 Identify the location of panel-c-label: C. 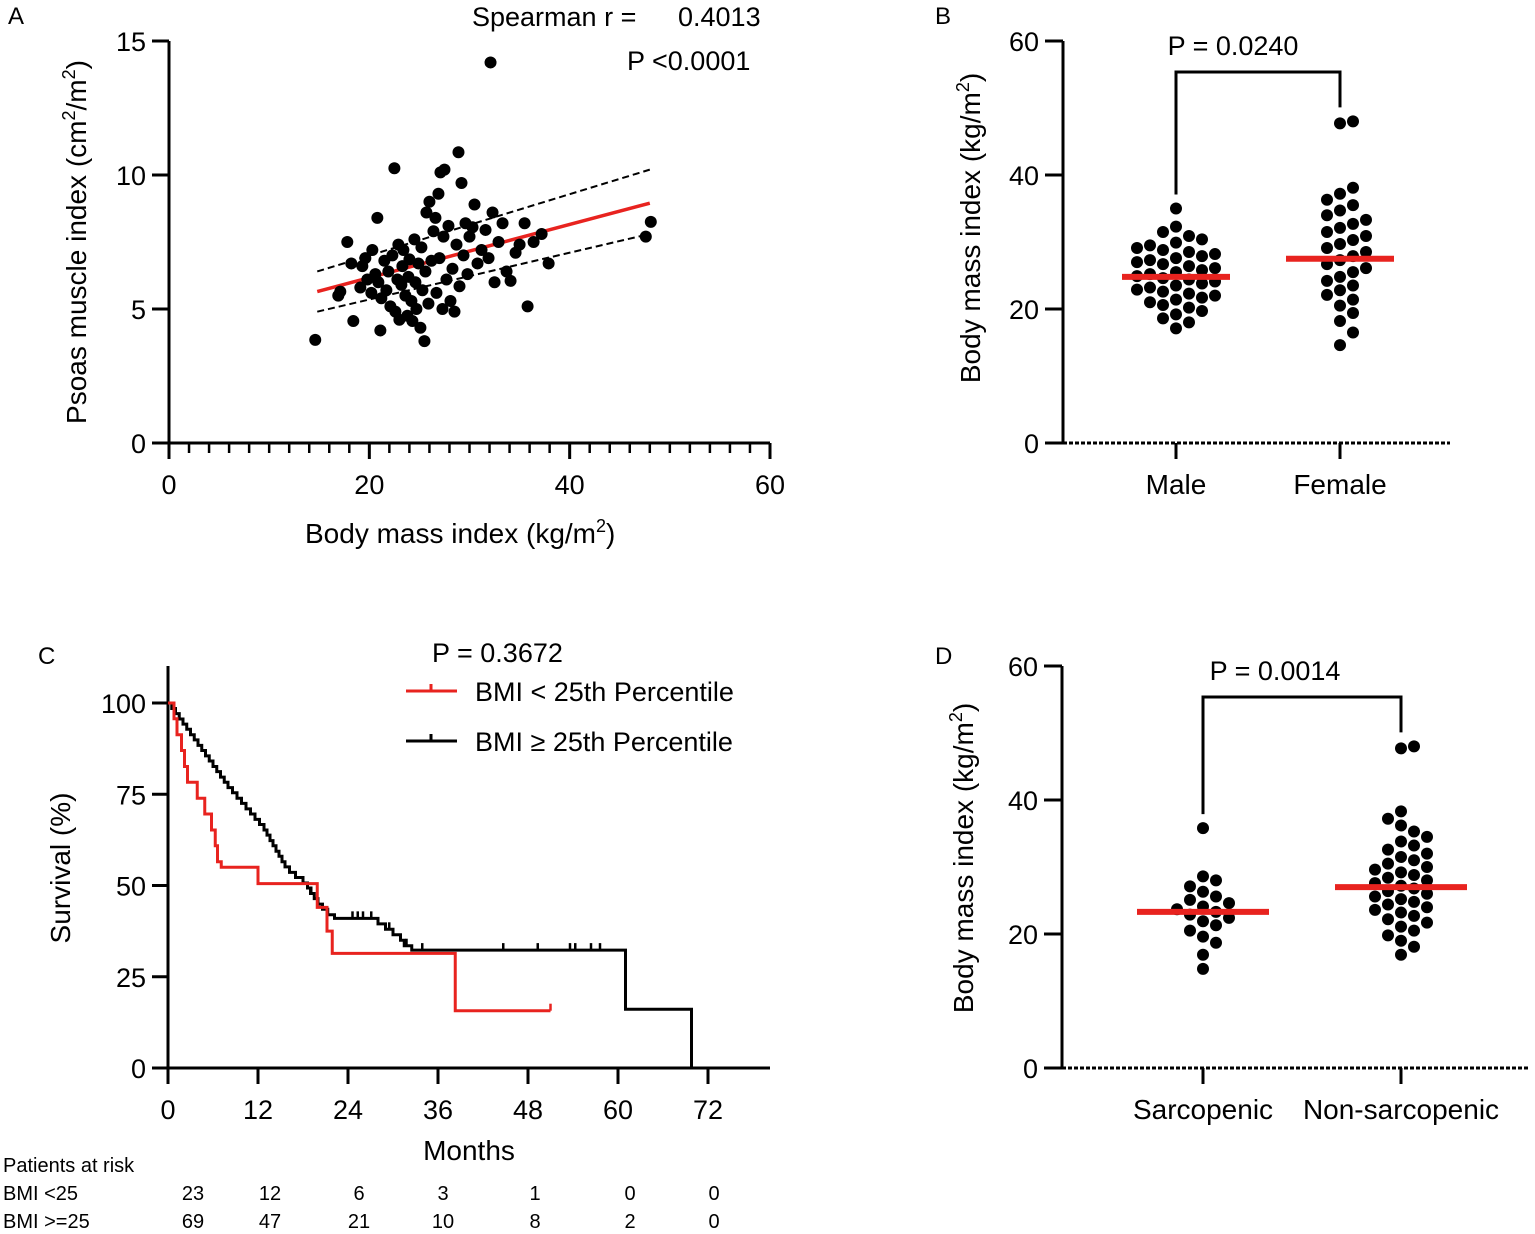
(46, 656).